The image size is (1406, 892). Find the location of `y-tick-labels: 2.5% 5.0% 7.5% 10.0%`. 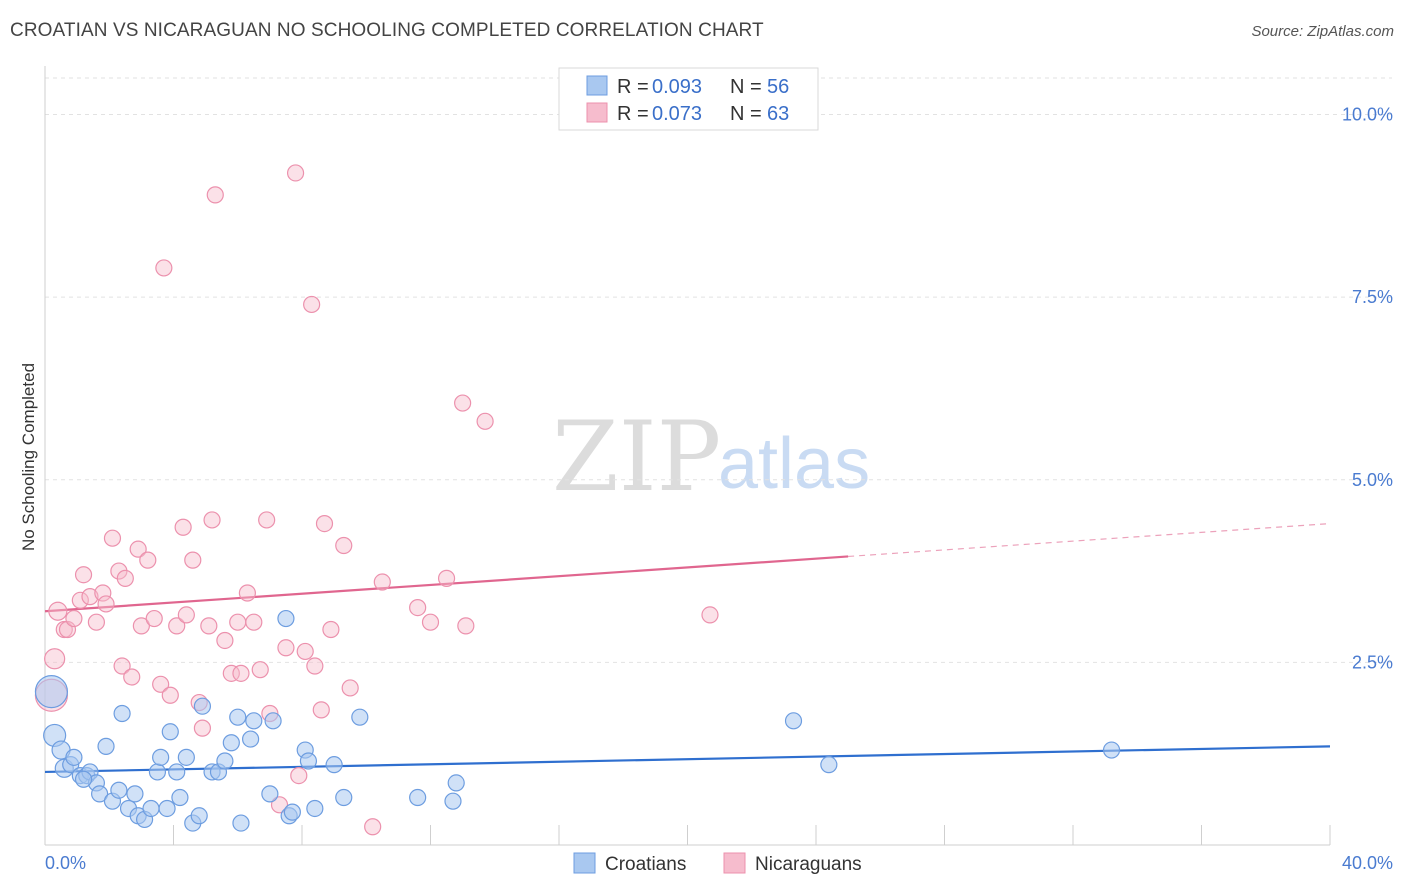

y-tick-labels: 2.5% 5.0% 7.5% 10.0% is located at coordinates (1367, 389).